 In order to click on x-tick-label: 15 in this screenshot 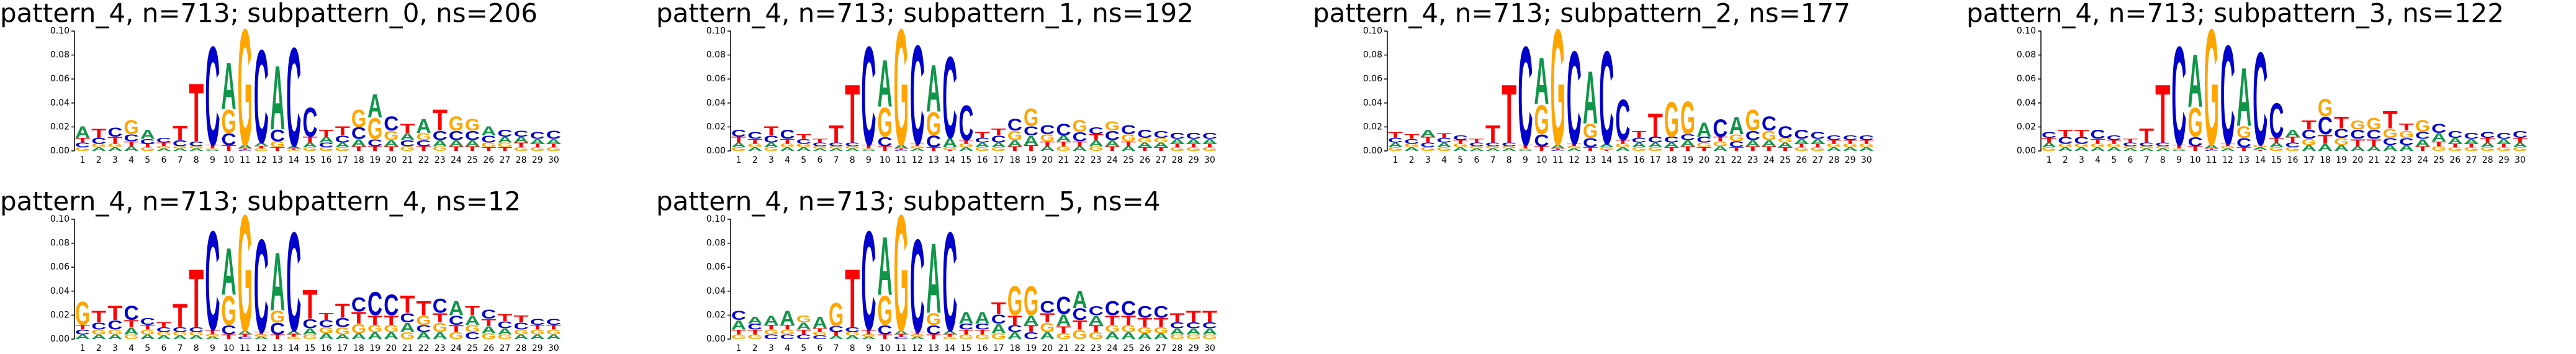, I will do `click(966, 160)`.